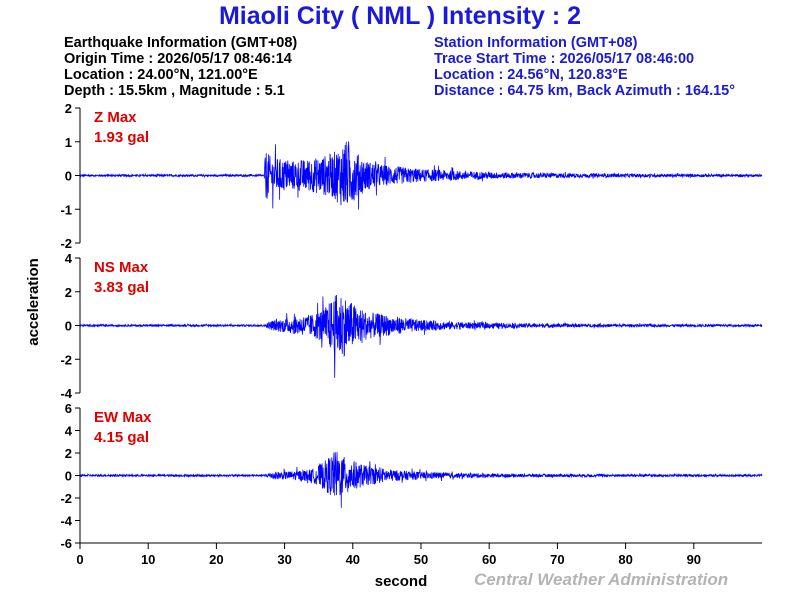 The image size is (800, 600). I want to click on component-name: Z Max, so click(115, 117).